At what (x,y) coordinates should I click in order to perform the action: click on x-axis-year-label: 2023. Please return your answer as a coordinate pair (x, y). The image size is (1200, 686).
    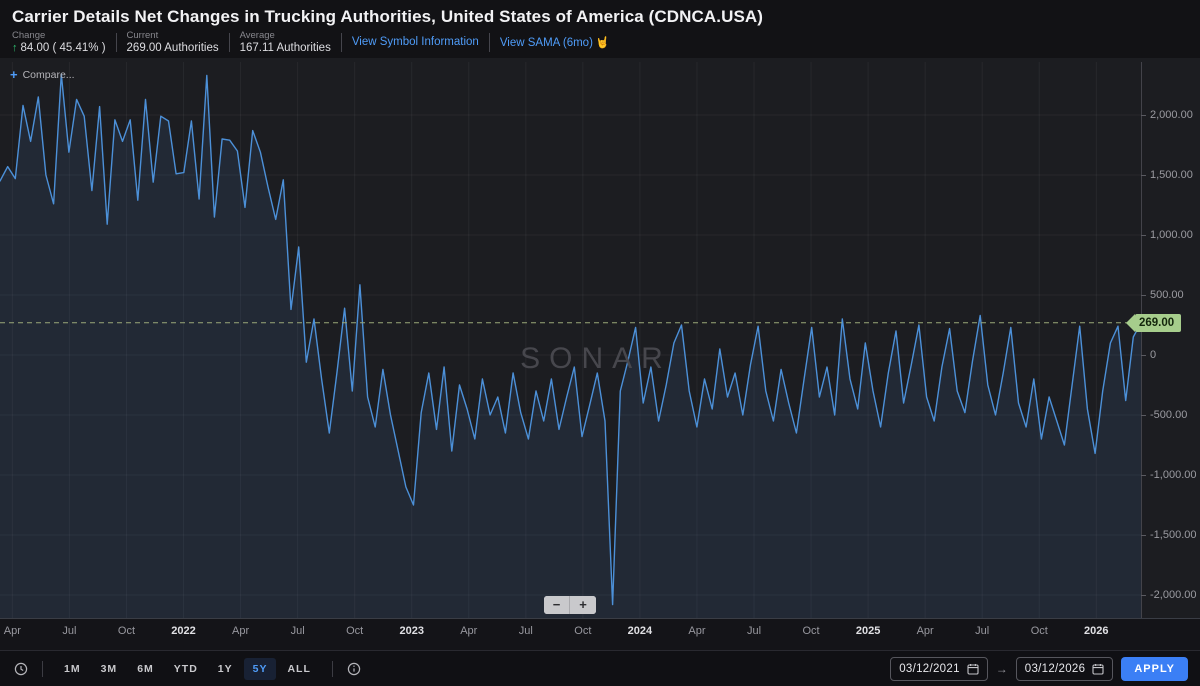
    Looking at the image, I should click on (411, 631).